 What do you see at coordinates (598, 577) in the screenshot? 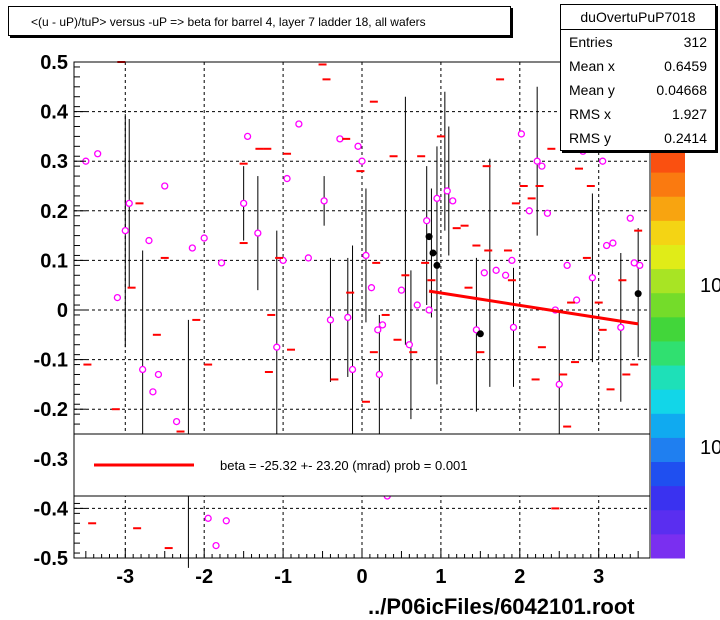
I see `x-tick-label: 3` at bounding box center [598, 577].